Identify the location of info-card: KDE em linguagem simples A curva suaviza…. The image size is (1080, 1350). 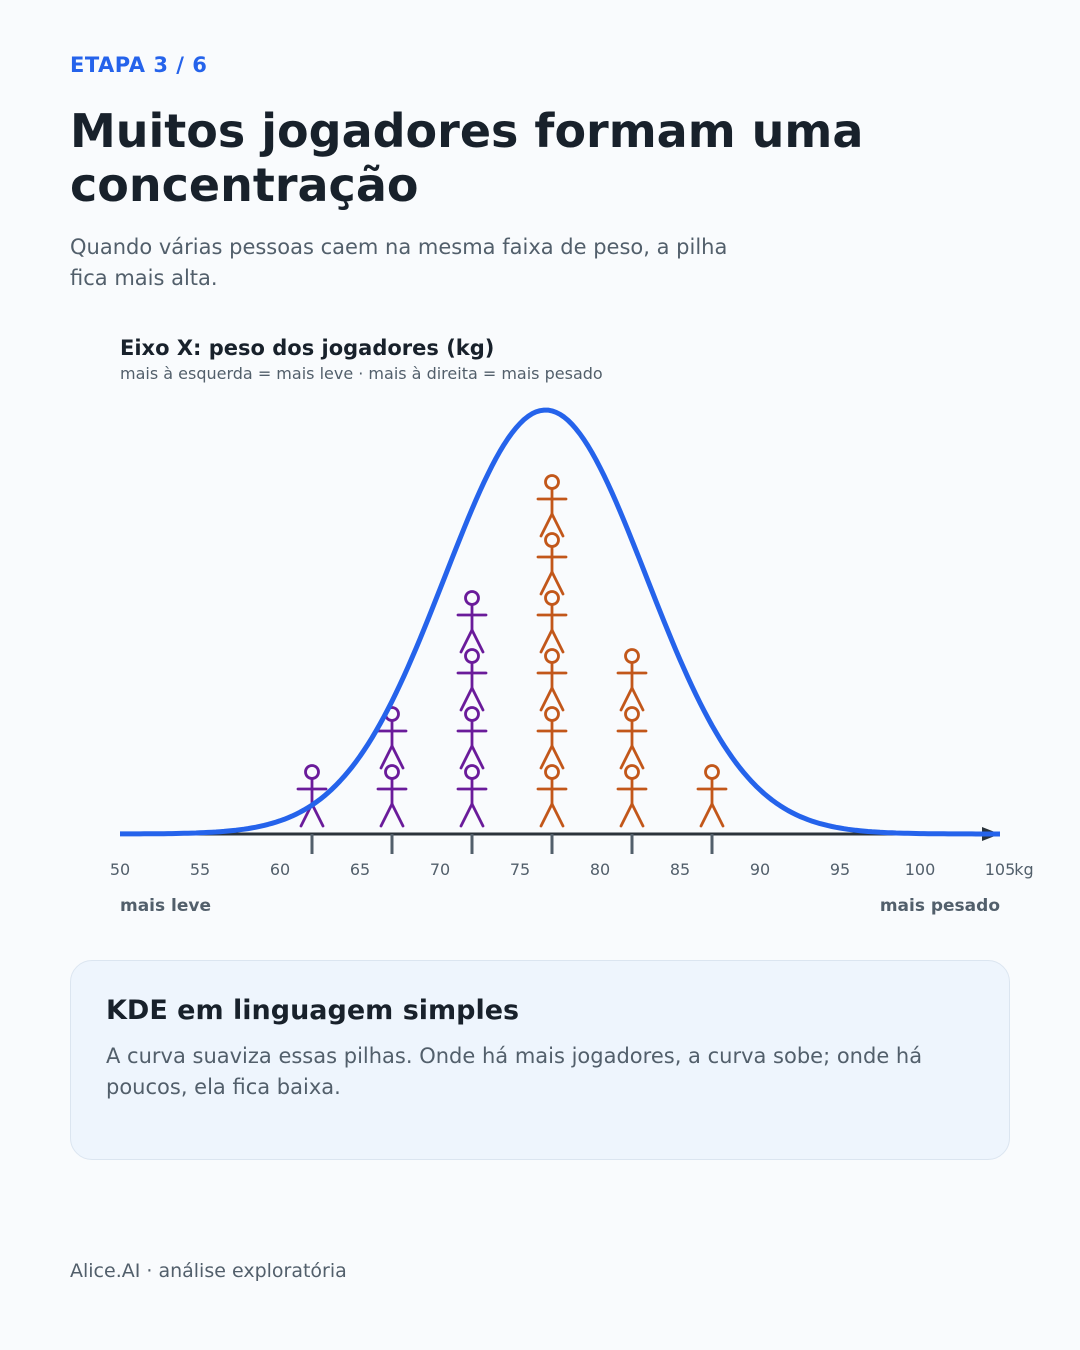
(540, 1060).